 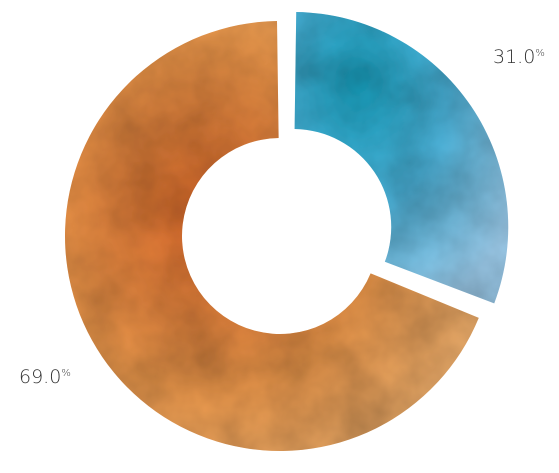 I want to click on slice-label-orange: 69.0%, so click(x=45, y=377).